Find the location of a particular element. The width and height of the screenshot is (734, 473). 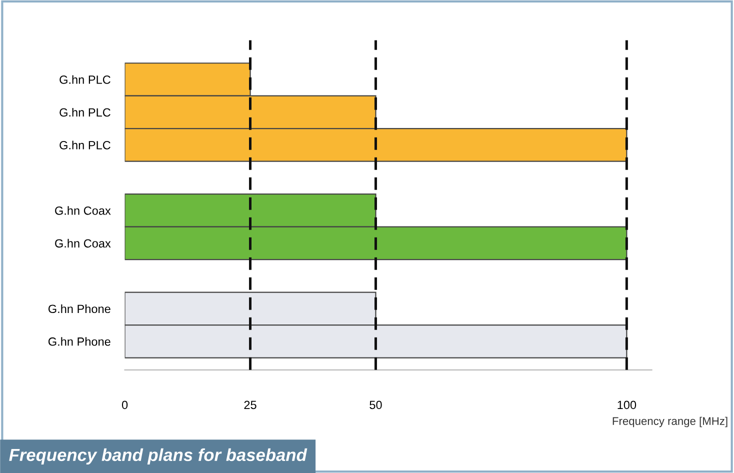

x-tick-label: 100 is located at coordinates (627, 405).